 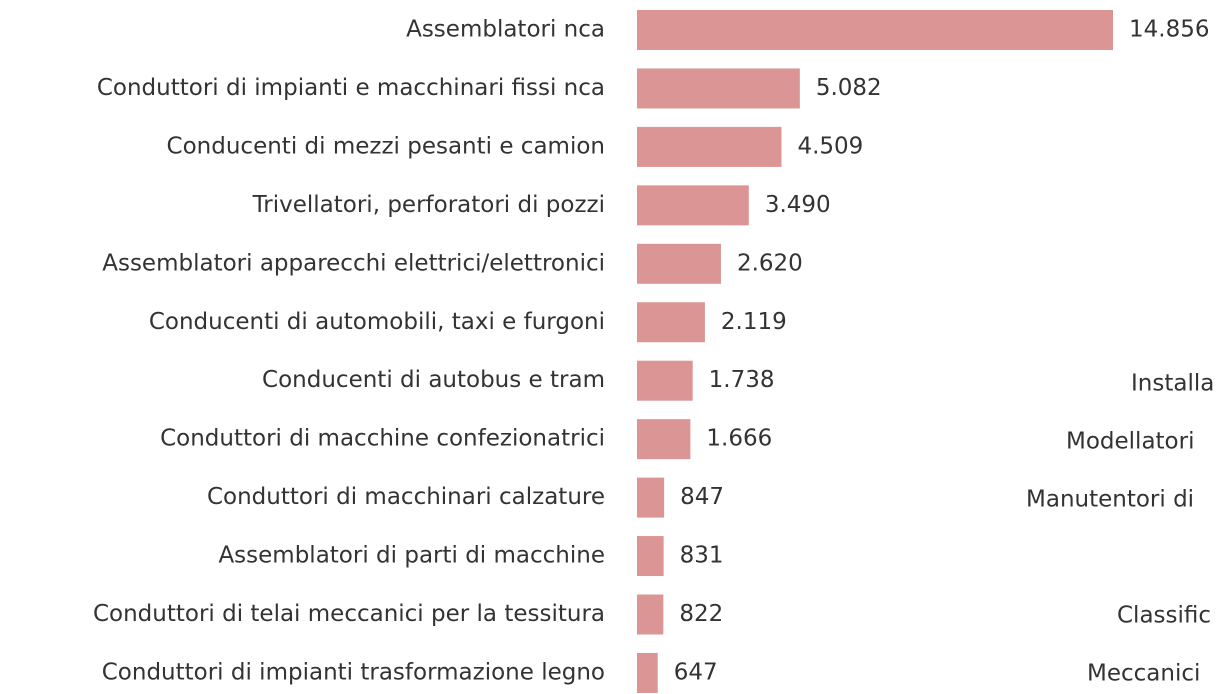 What do you see at coordinates (411, 556) in the screenshot?
I see `category-label: Assemblatori di parti di macchine` at bounding box center [411, 556].